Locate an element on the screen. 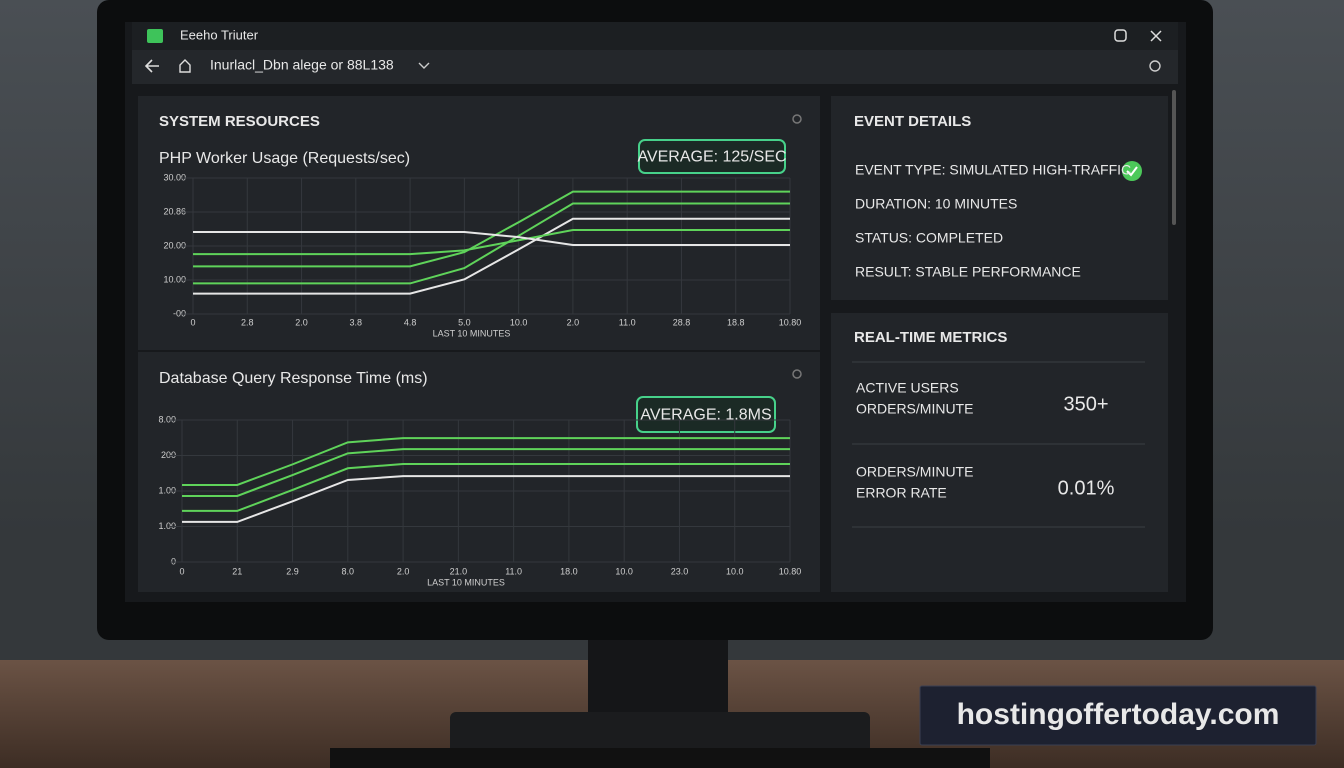  y-tick-label: -00 is located at coordinates (179, 313).